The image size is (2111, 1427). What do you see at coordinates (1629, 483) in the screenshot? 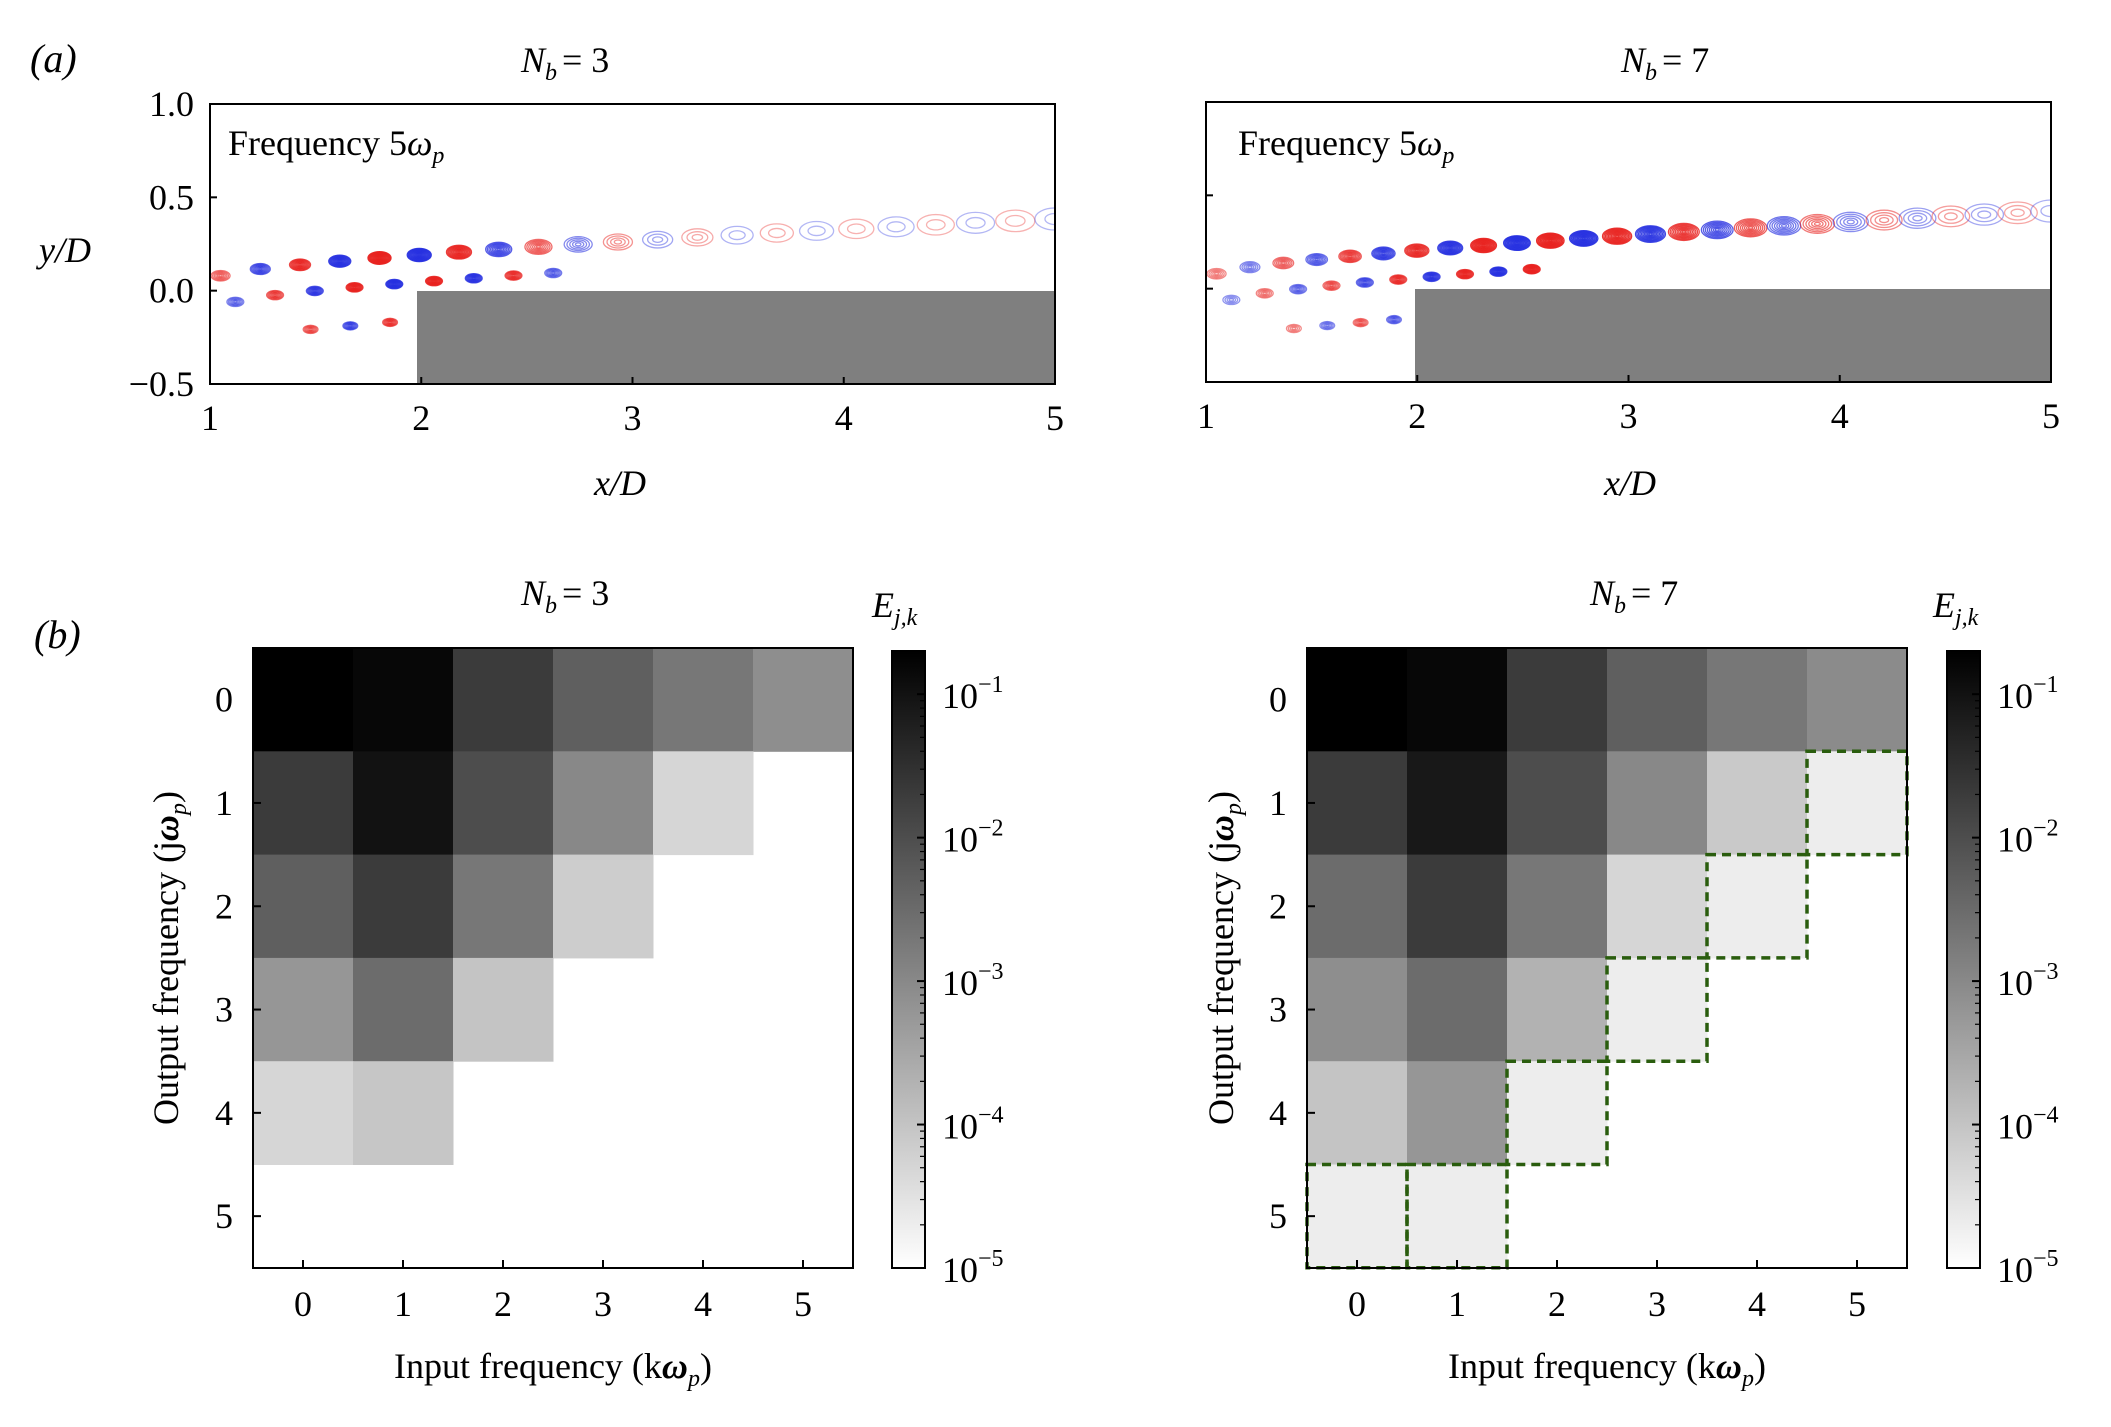
I see `xlabel-a-nb7: x/D` at bounding box center [1629, 483].